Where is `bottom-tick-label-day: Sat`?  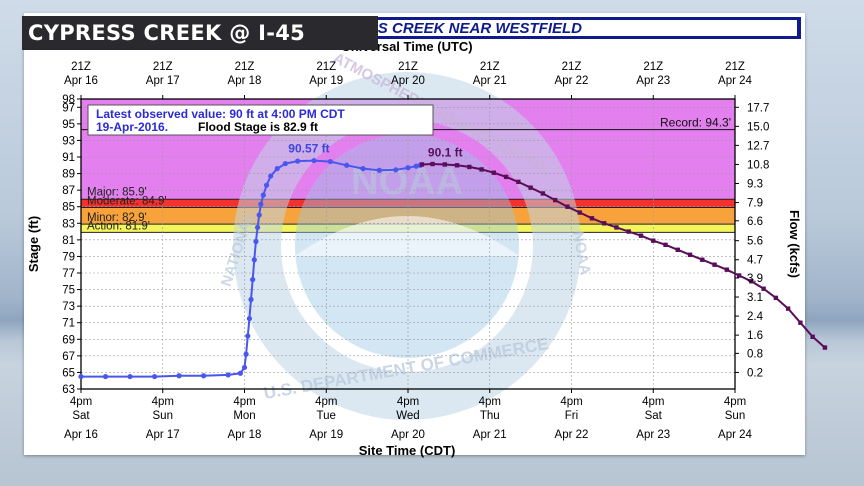
bottom-tick-label-day: Sat is located at coordinates (654, 416).